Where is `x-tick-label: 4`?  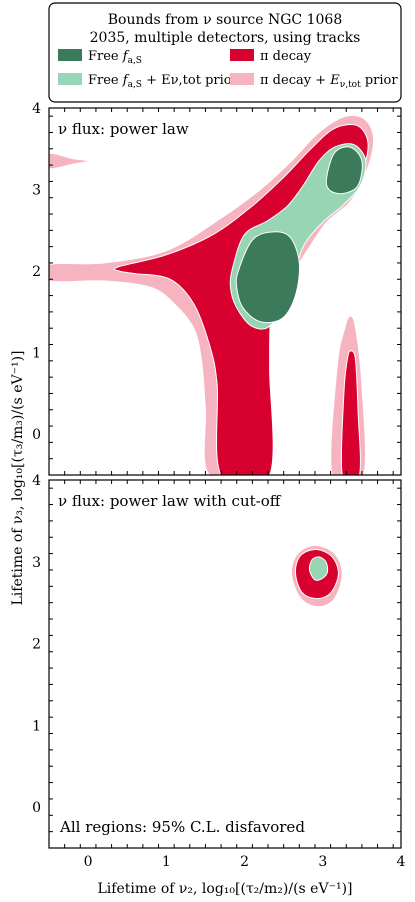 x-tick-label: 4 is located at coordinates (401, 862).